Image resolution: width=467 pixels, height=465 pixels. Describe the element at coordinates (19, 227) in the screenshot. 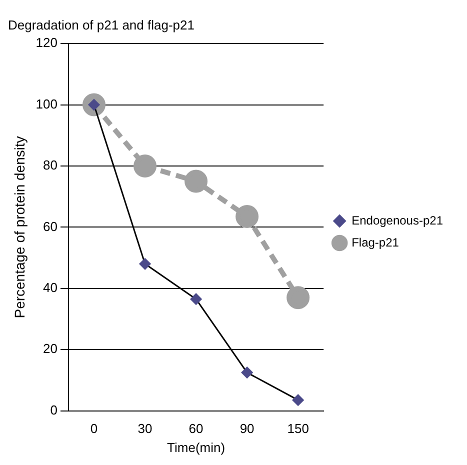

I see `y-axis-title: Percentage of protein density` at that location.